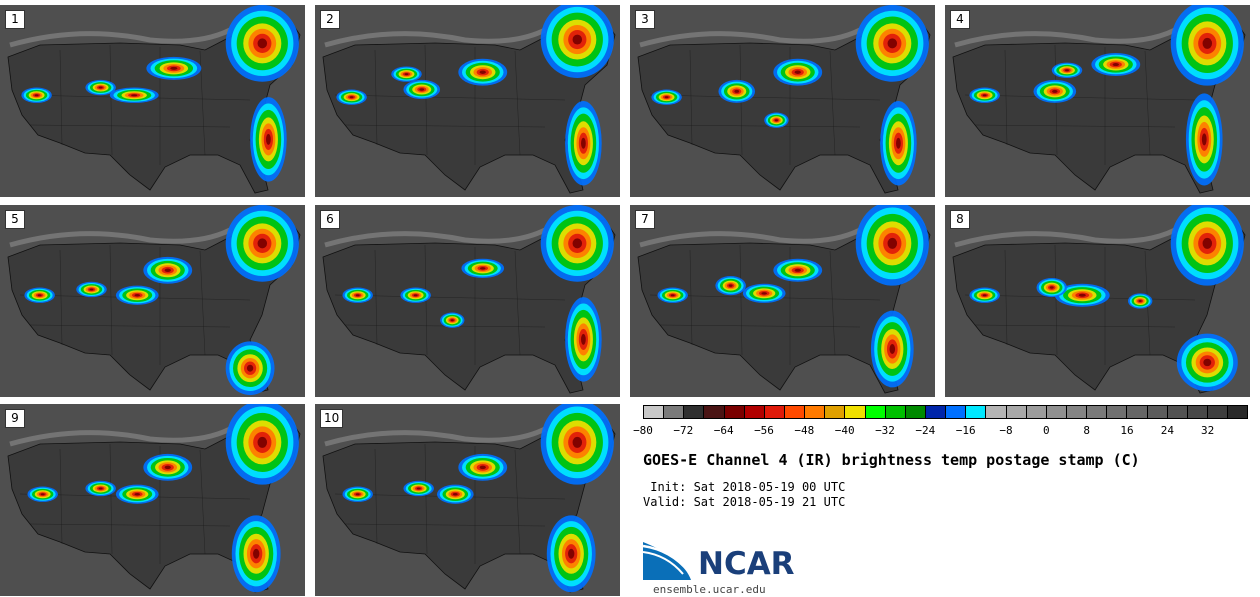 The height and width of the screenshot is (597, 1260). Describe the element at coordinates (723, 430) in the screenshot. I see `colorbar-tick-label: −64` at that location.